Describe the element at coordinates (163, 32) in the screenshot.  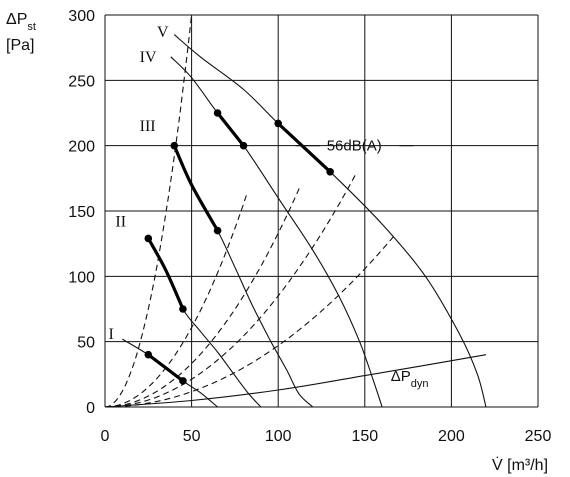
I see `curve-label-v: V` at that location.